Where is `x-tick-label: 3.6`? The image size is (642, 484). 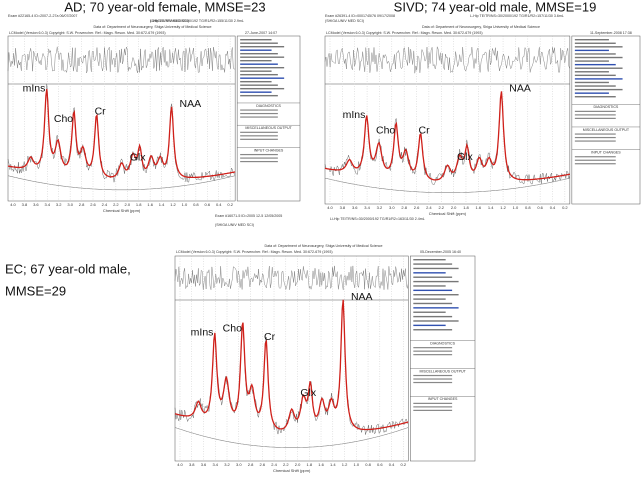 x-tick-label: 3.6 is located at coordinates (204, 464).